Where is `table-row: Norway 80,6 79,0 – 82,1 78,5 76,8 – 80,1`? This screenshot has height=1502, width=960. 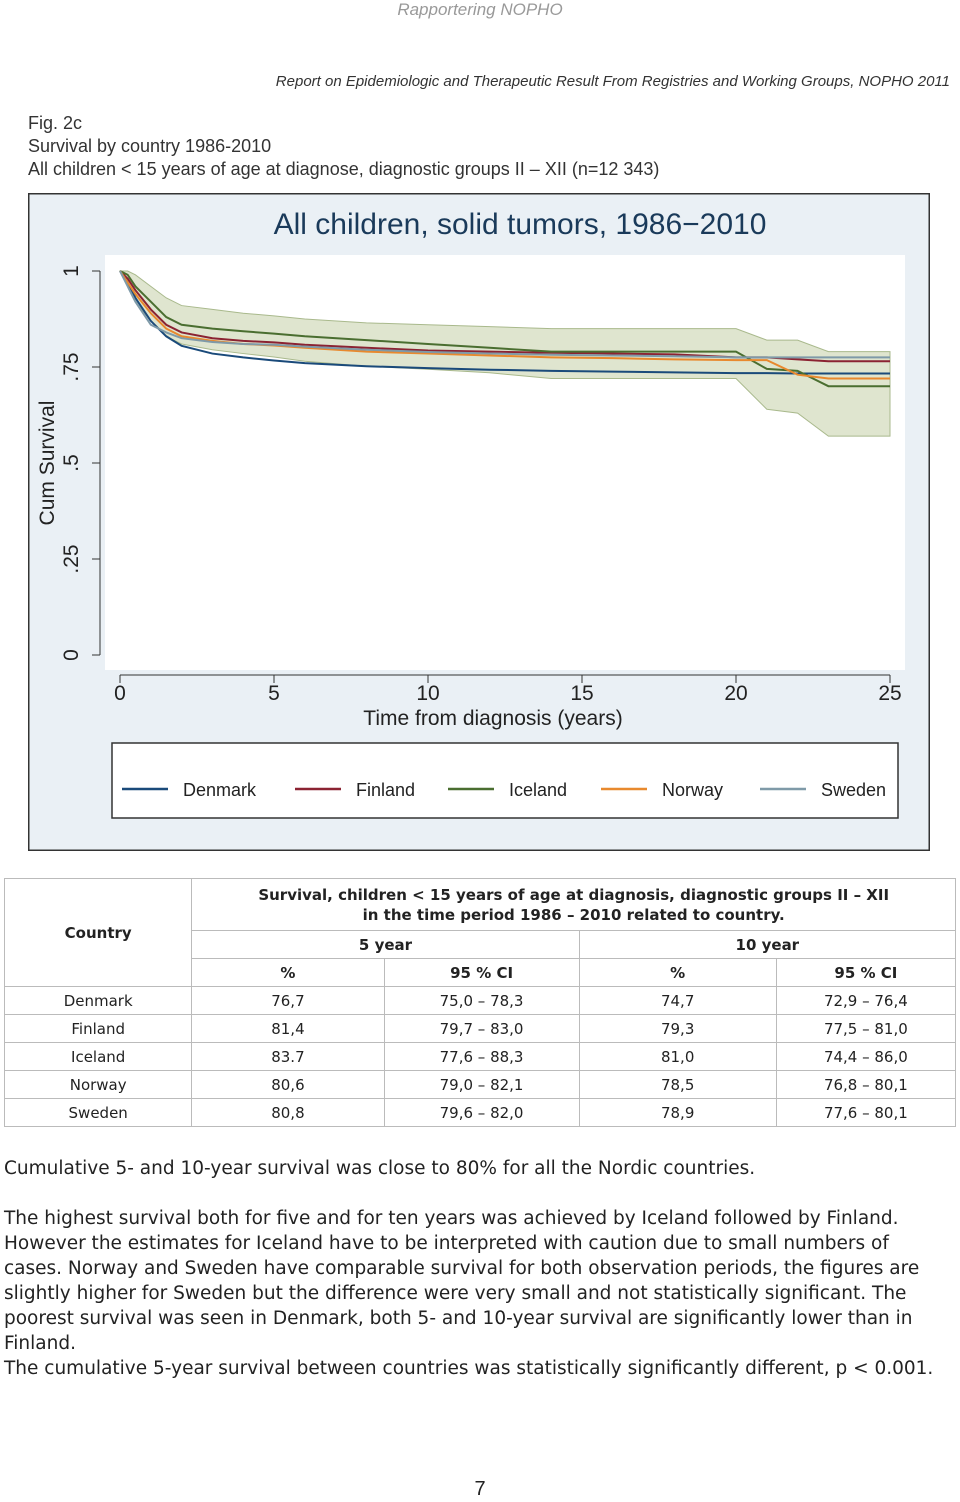 table-row: Norway 80,6 79,0 – 82,1 78,5 76,8 – 80,1 is located at coordinates (480, 1084).